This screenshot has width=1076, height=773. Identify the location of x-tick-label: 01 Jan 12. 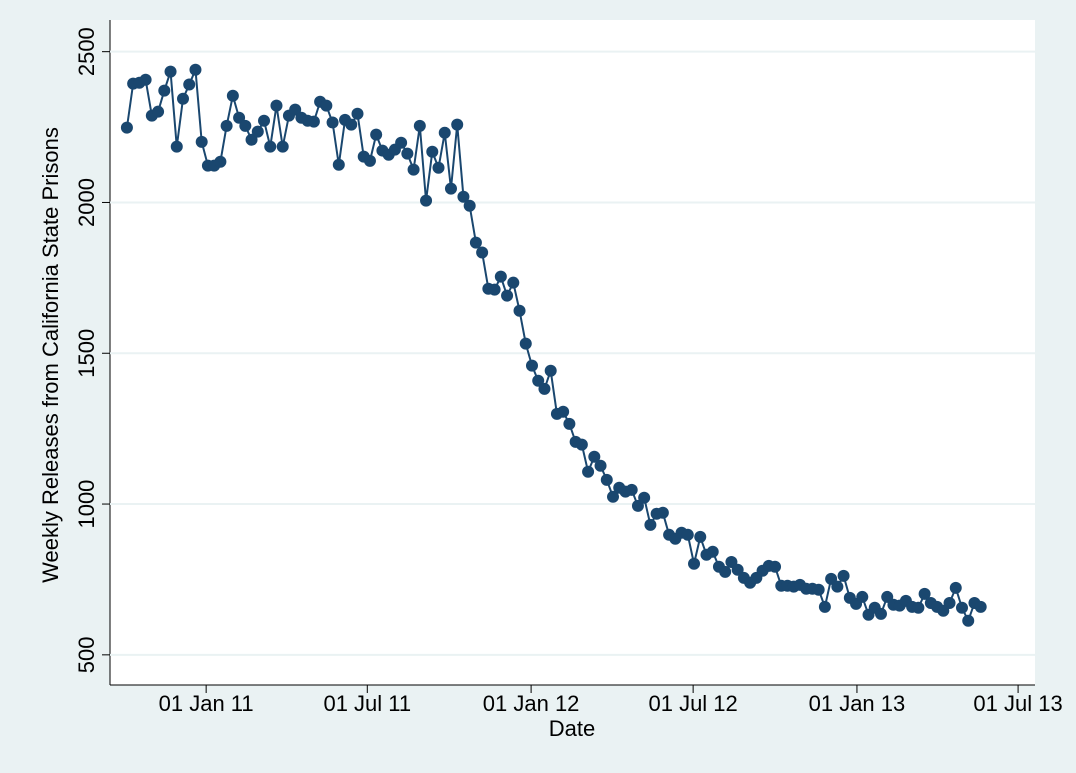
(531, 703).